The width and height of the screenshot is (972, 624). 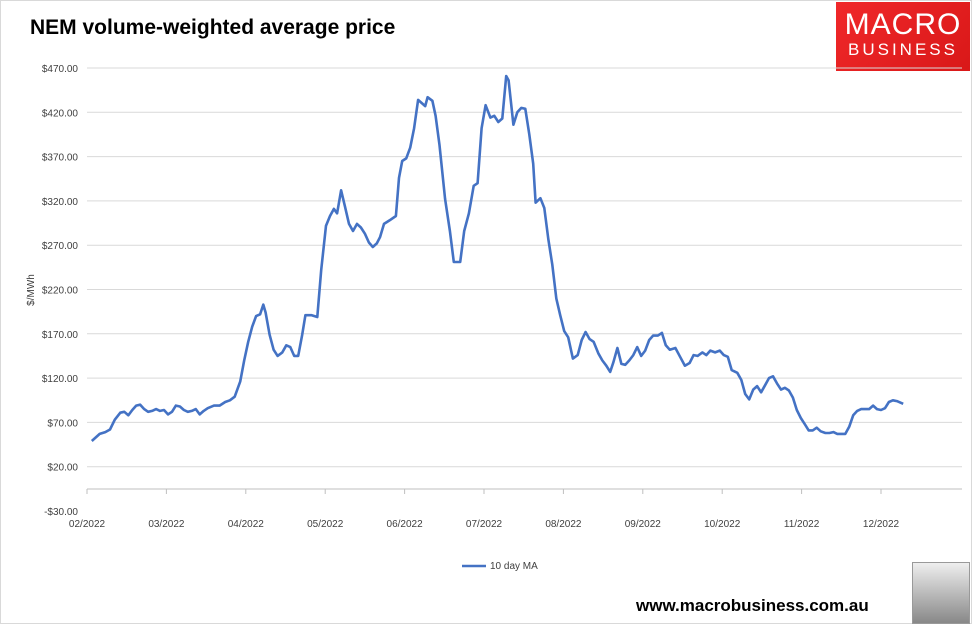 What do you see at coordinates (484, 524) in the screenshot?
I see `x-tick-label: 07/2022` at bounding box center [484, 524].